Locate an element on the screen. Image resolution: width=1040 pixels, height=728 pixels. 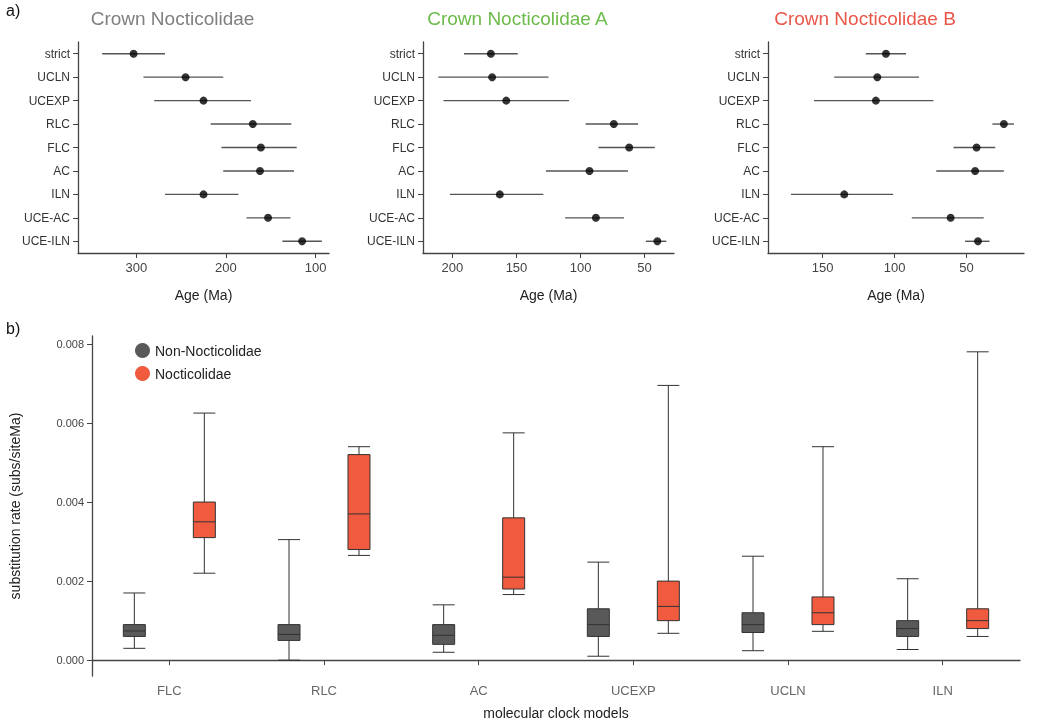
x-tick-label: ILN is located at coordinates (942, 690).